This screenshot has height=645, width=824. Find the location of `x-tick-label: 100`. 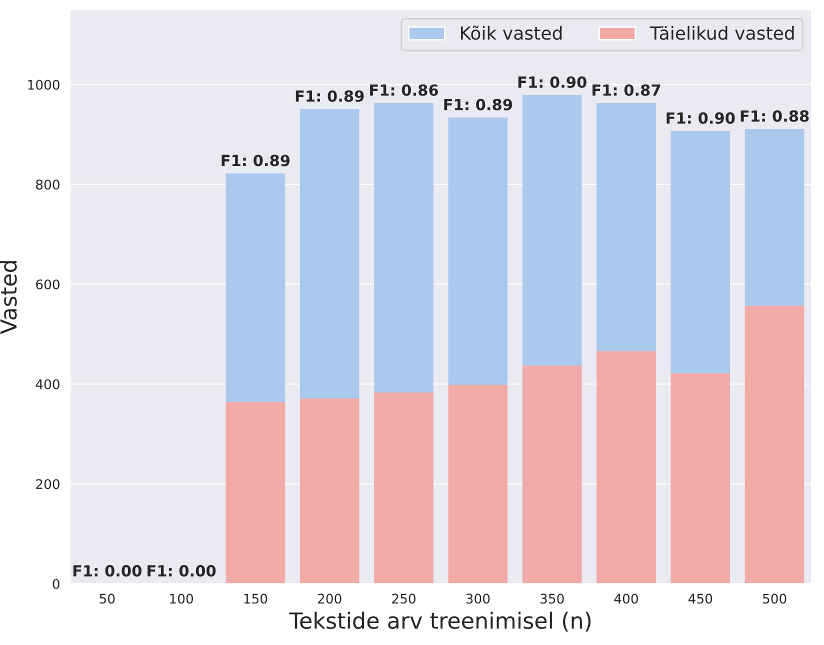

x-tick-label: 100 is located at coordinates (181, 599).